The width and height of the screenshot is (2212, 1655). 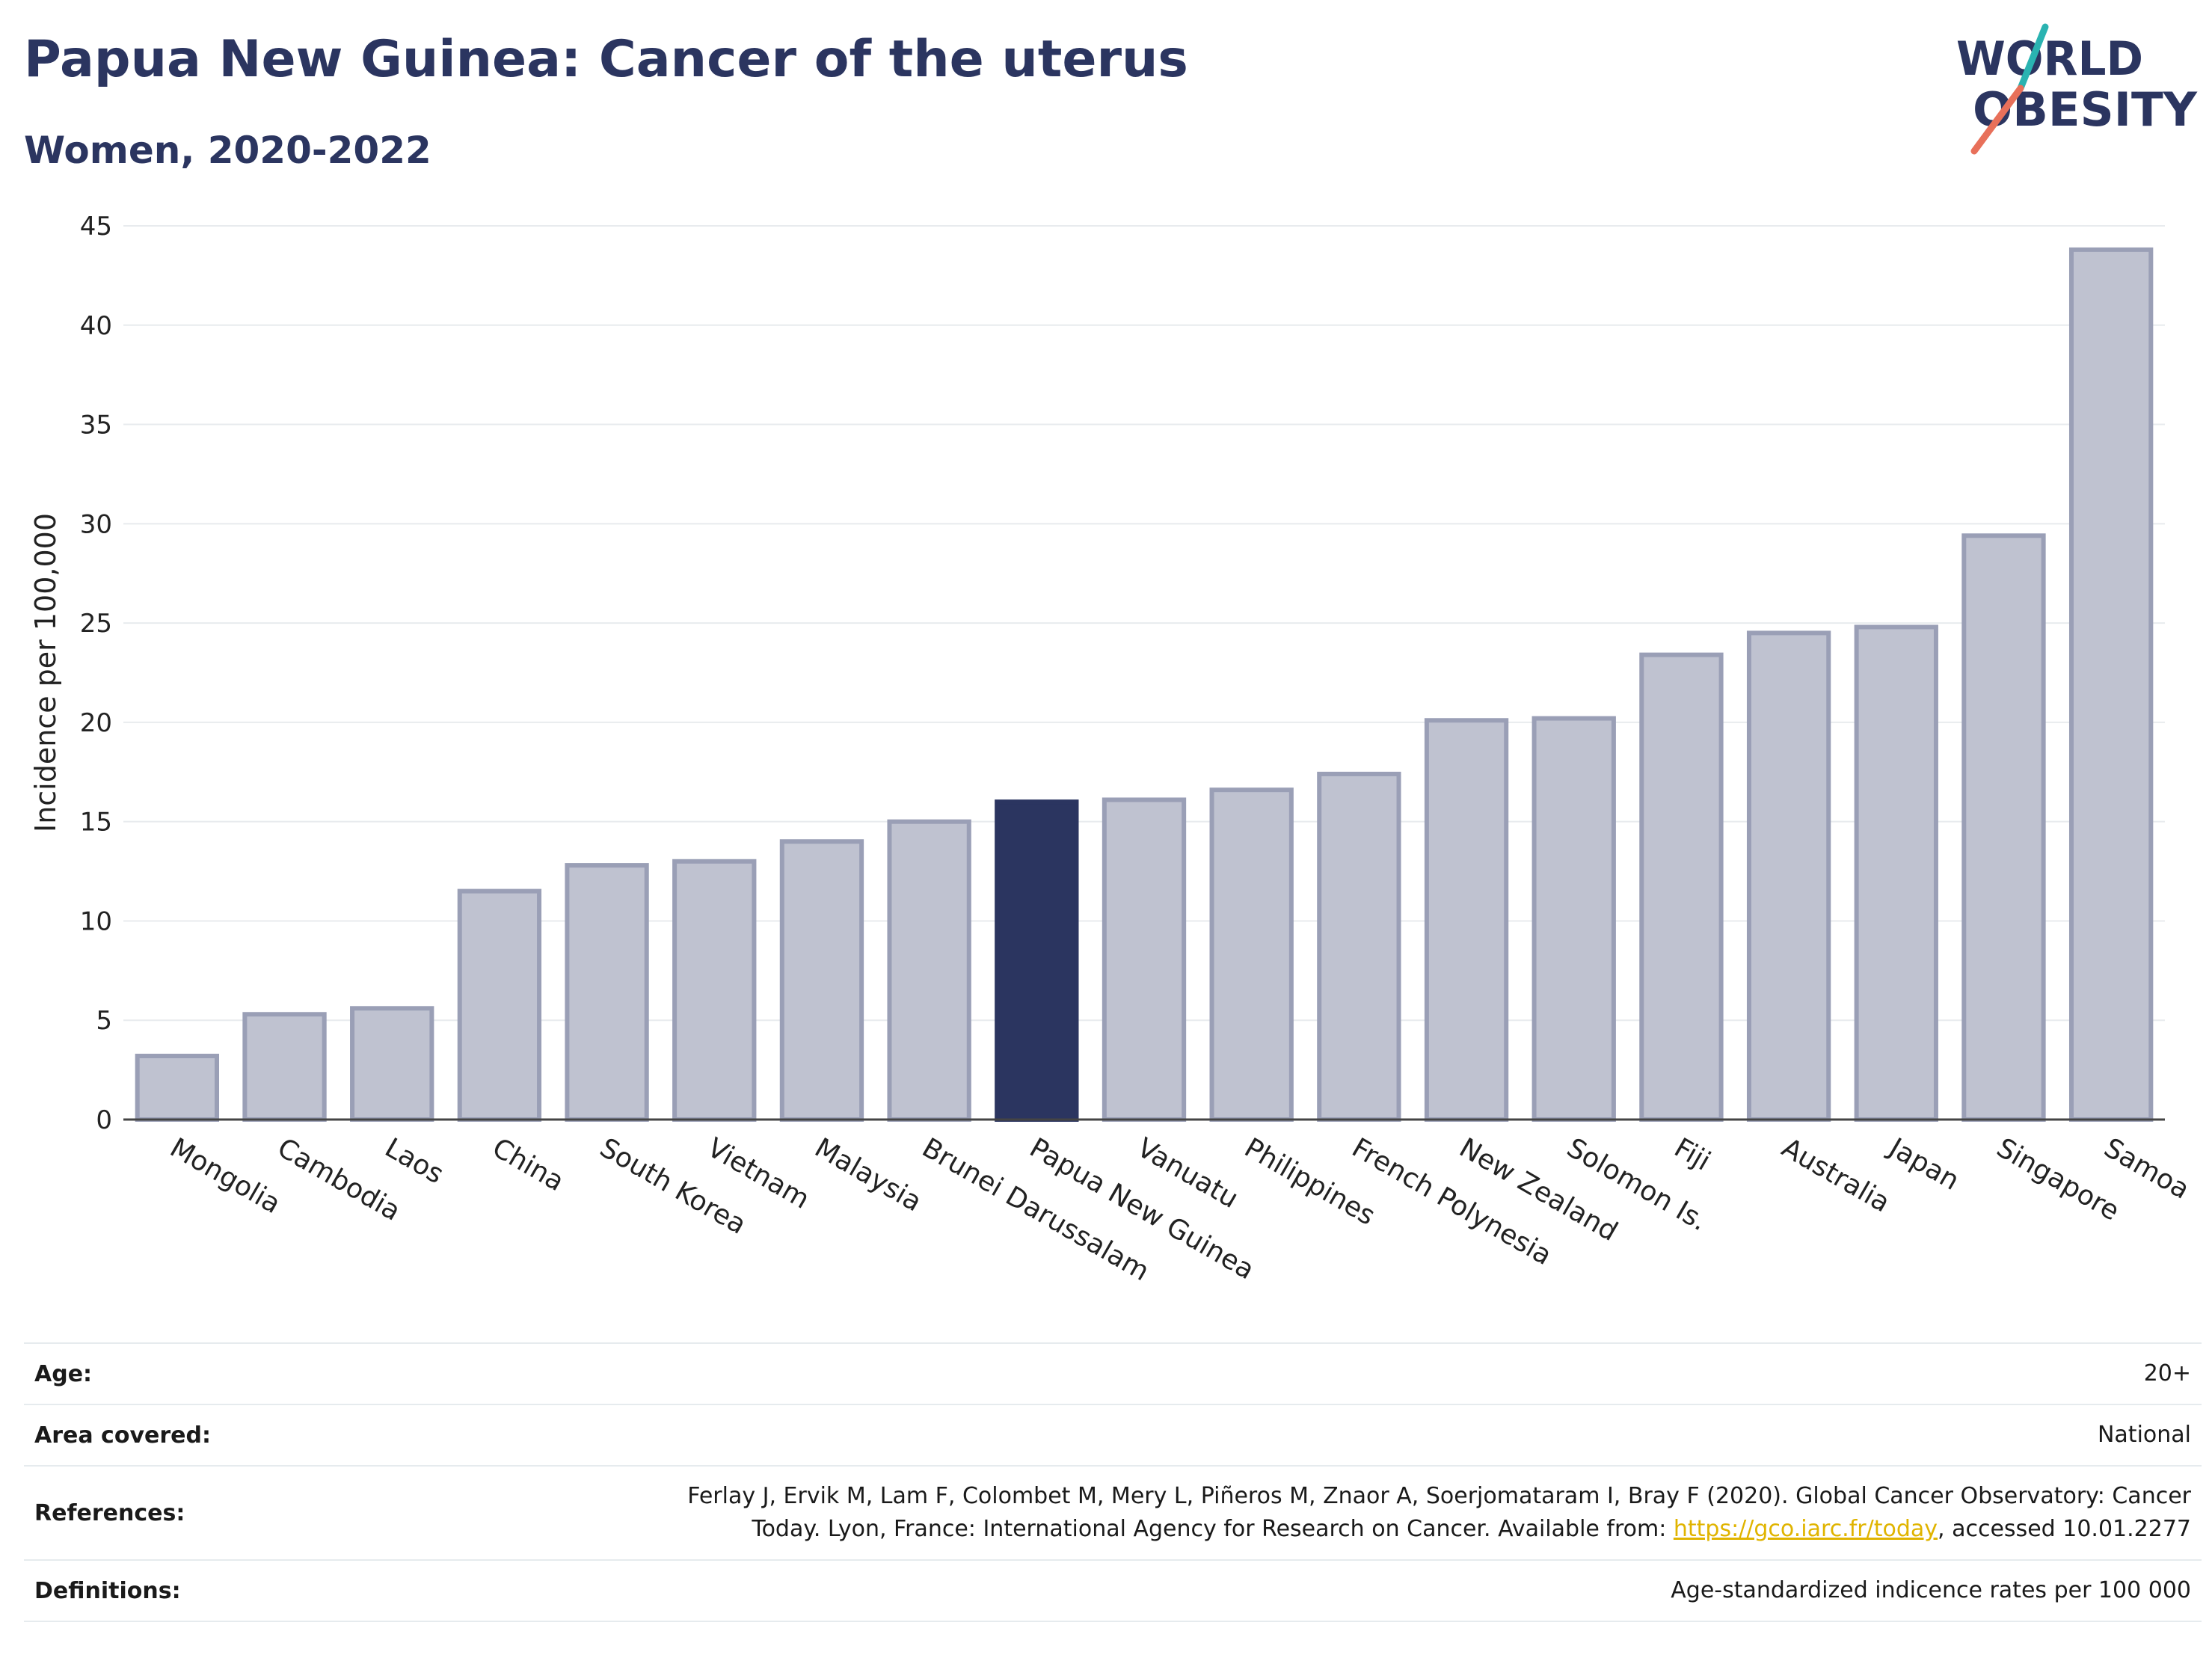 I want to click on x-tick-label: Laos, so click(x=414, y=1161).